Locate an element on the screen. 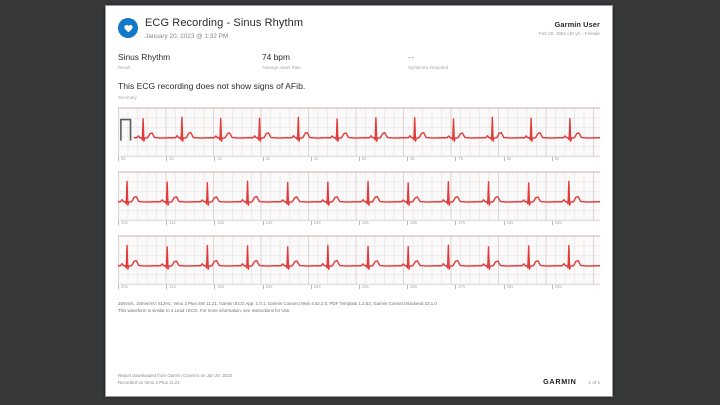  page-title: ECG Recording - Sinus Rhythm is located at coordinates (224, 23).